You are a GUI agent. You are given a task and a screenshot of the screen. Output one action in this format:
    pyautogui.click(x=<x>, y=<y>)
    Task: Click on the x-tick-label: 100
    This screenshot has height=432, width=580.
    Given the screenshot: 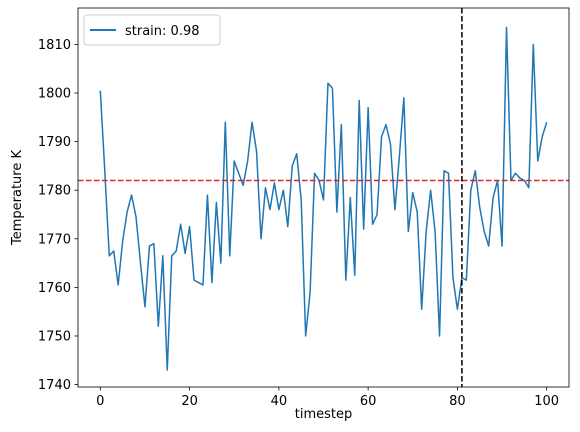 What is the action you would take?
    pyautogui.click(x=546, y=401)
    